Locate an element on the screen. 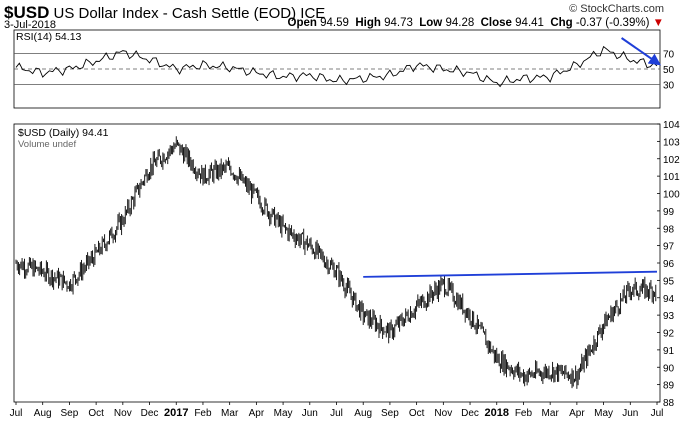 The image size is (700, 421). price-tick-label: 96 is located at coordinates (669, 264).